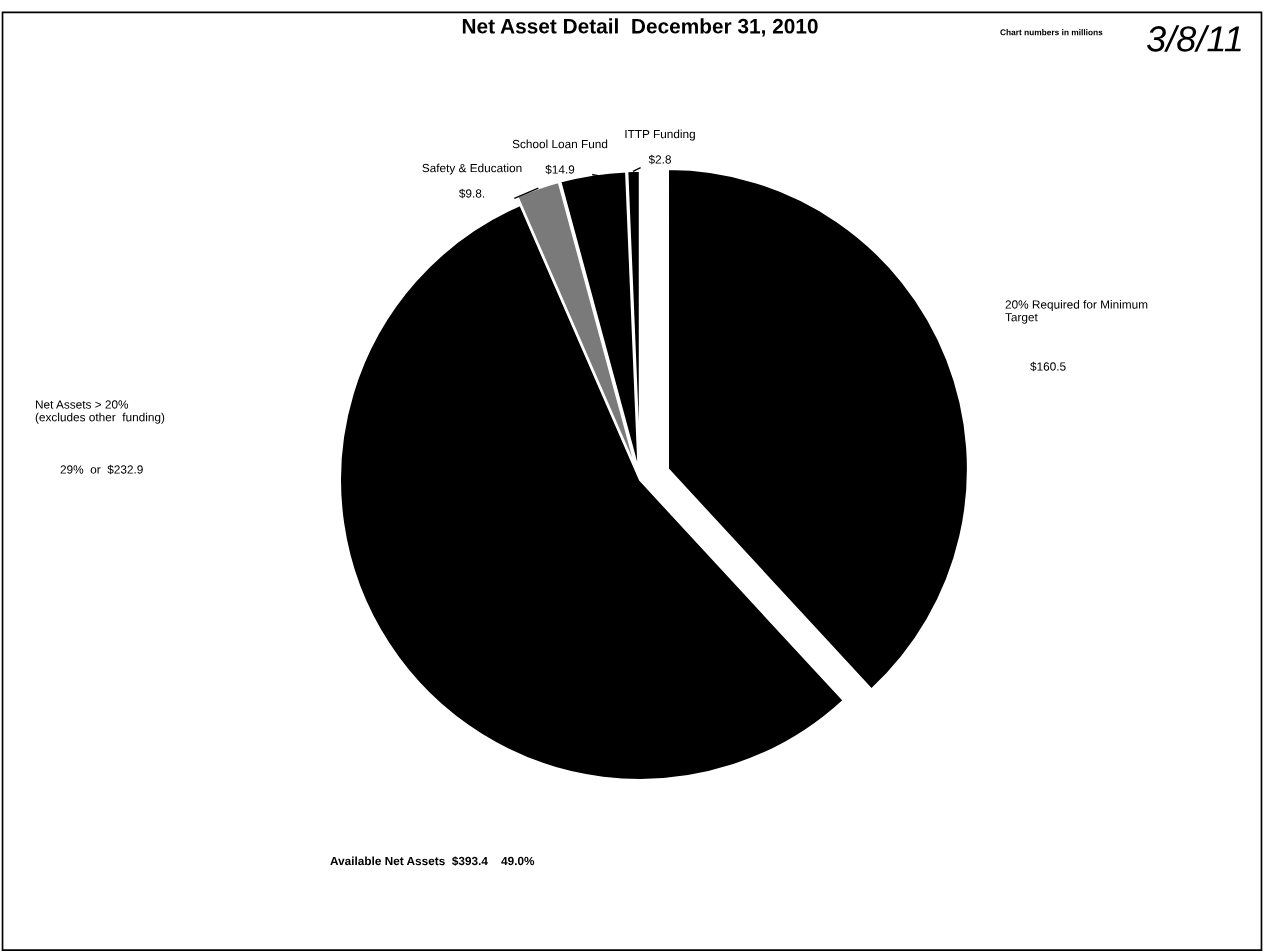 Image resolution: width=1264 pixels, height=952 pixels. What do you see at coordinates (1048, 366) in the screenshot?
I see `data-label: $160.5` at bounding box center [1048, 366].